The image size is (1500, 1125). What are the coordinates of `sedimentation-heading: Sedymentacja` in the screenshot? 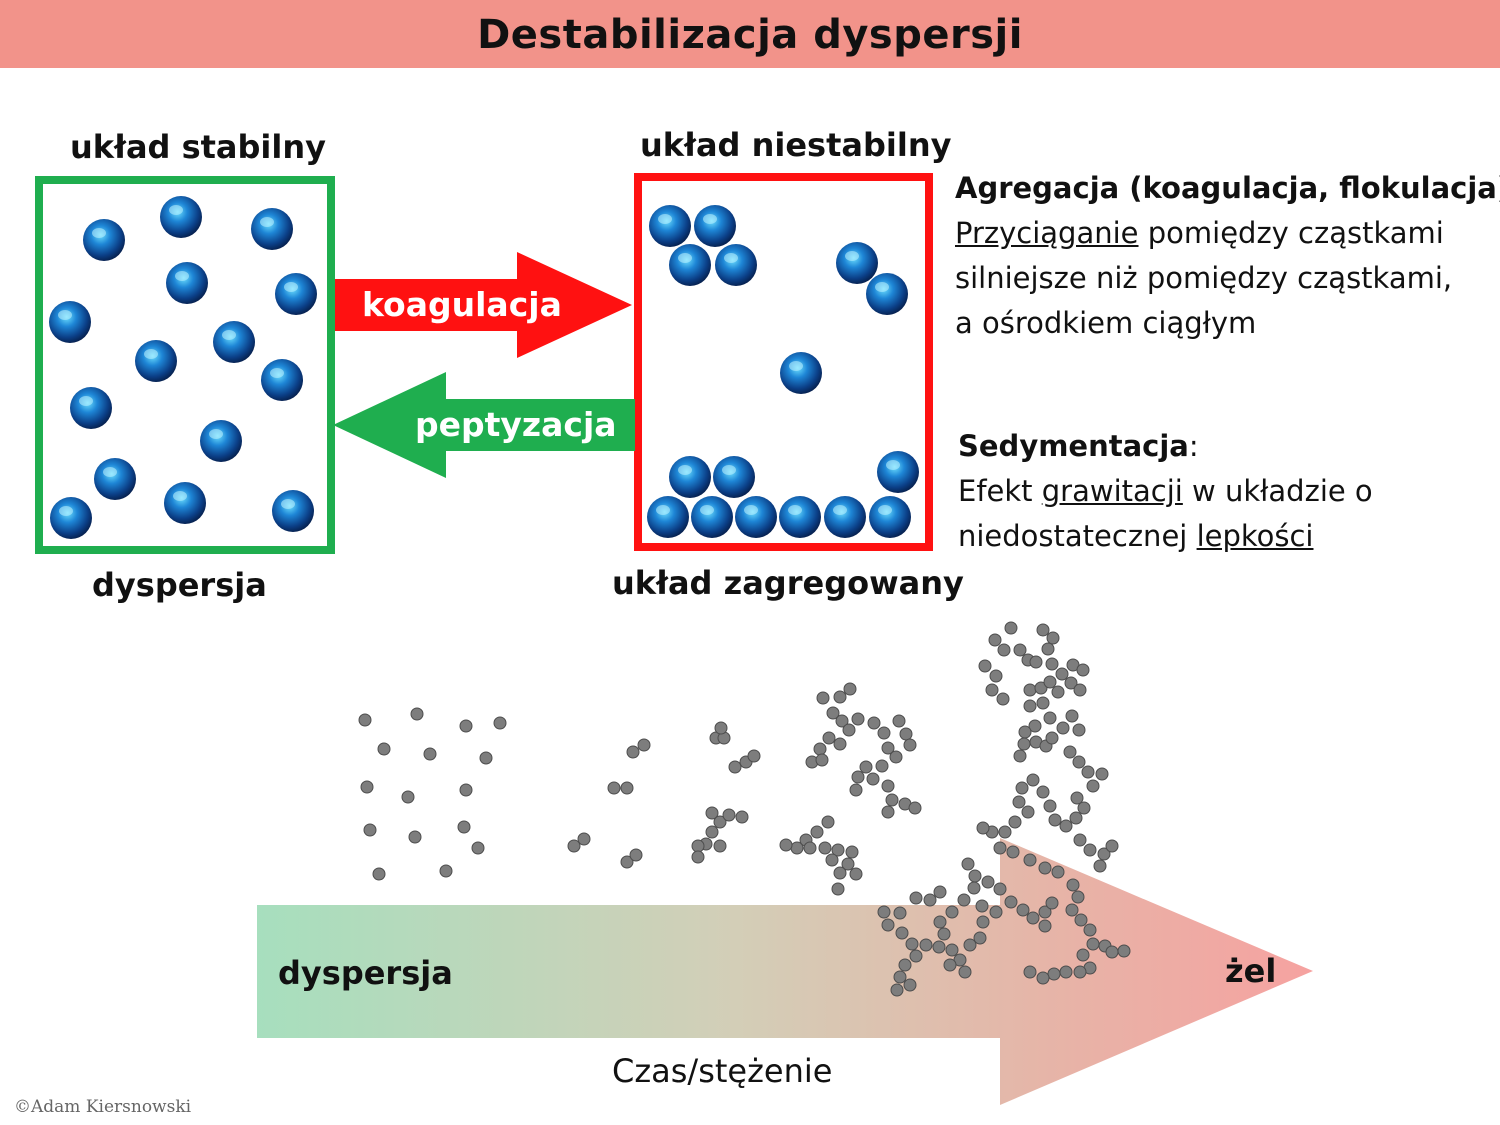 It's located at (1073, 446).